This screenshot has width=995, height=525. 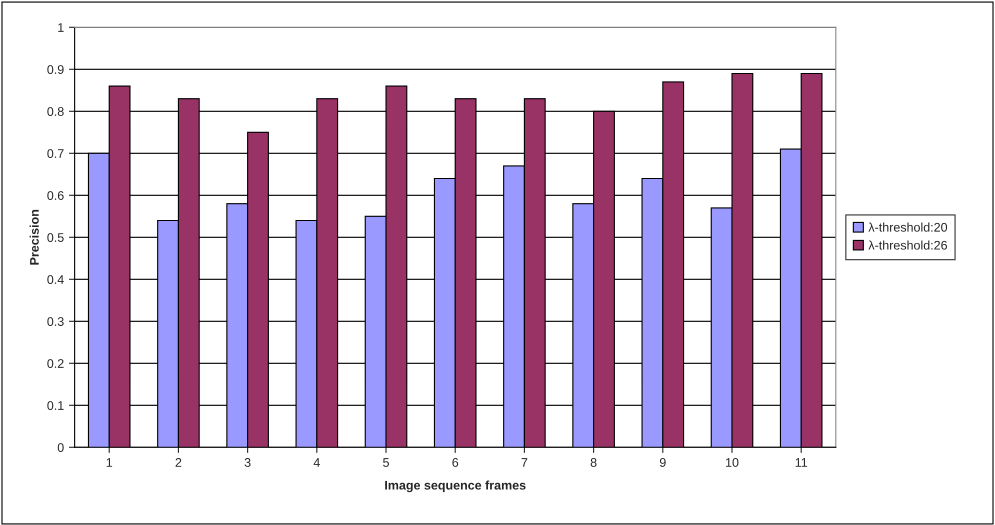 What do you see at coordinates (455, 462) in the screenshot?
I see `x-tick-label: 6` at bounding box center [455, 462].